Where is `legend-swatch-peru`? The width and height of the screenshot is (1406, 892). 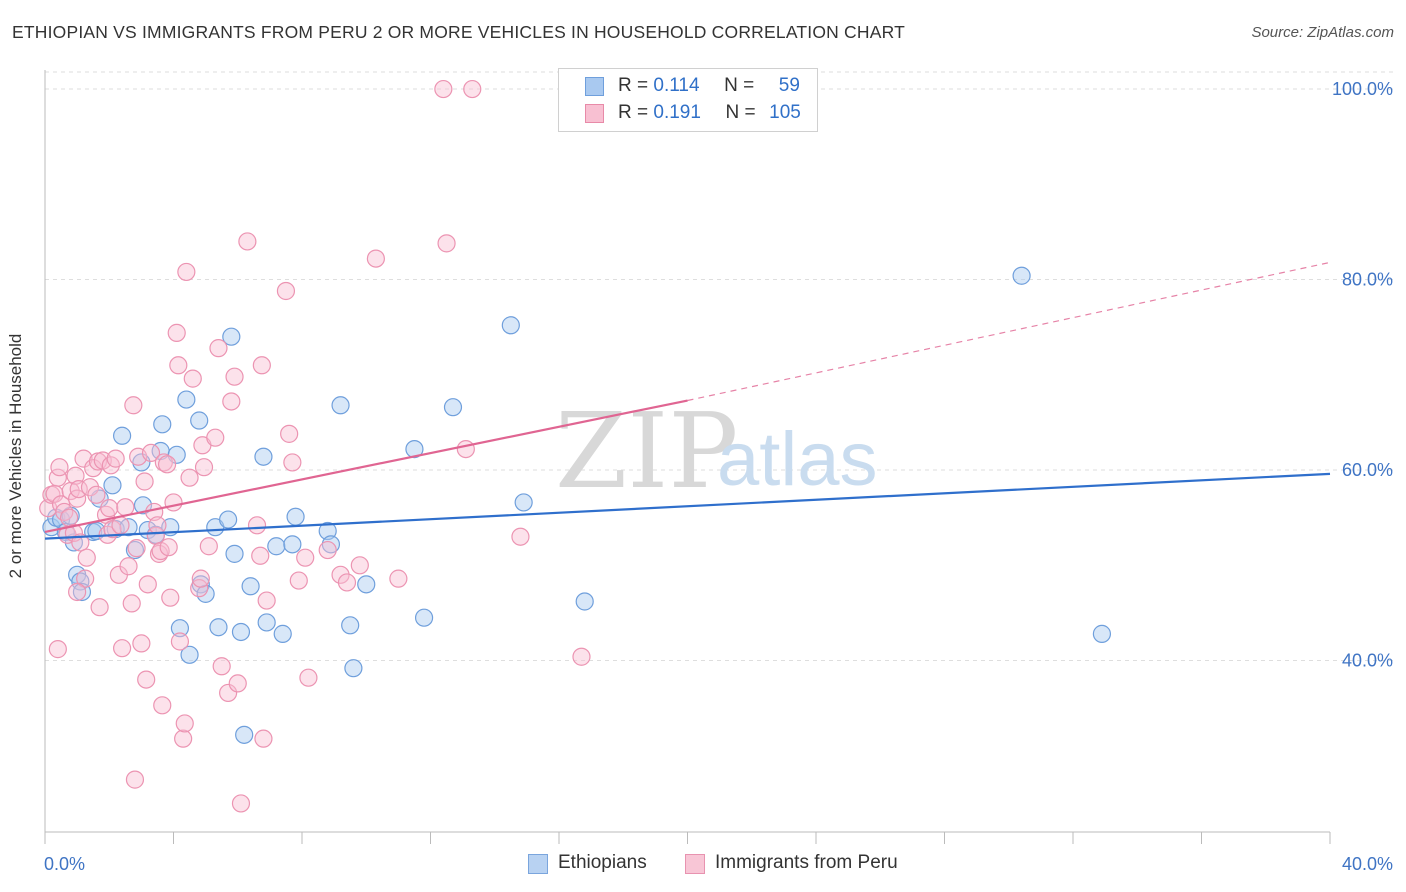
legend-swatch-peru is located at coordinates (594, 113).